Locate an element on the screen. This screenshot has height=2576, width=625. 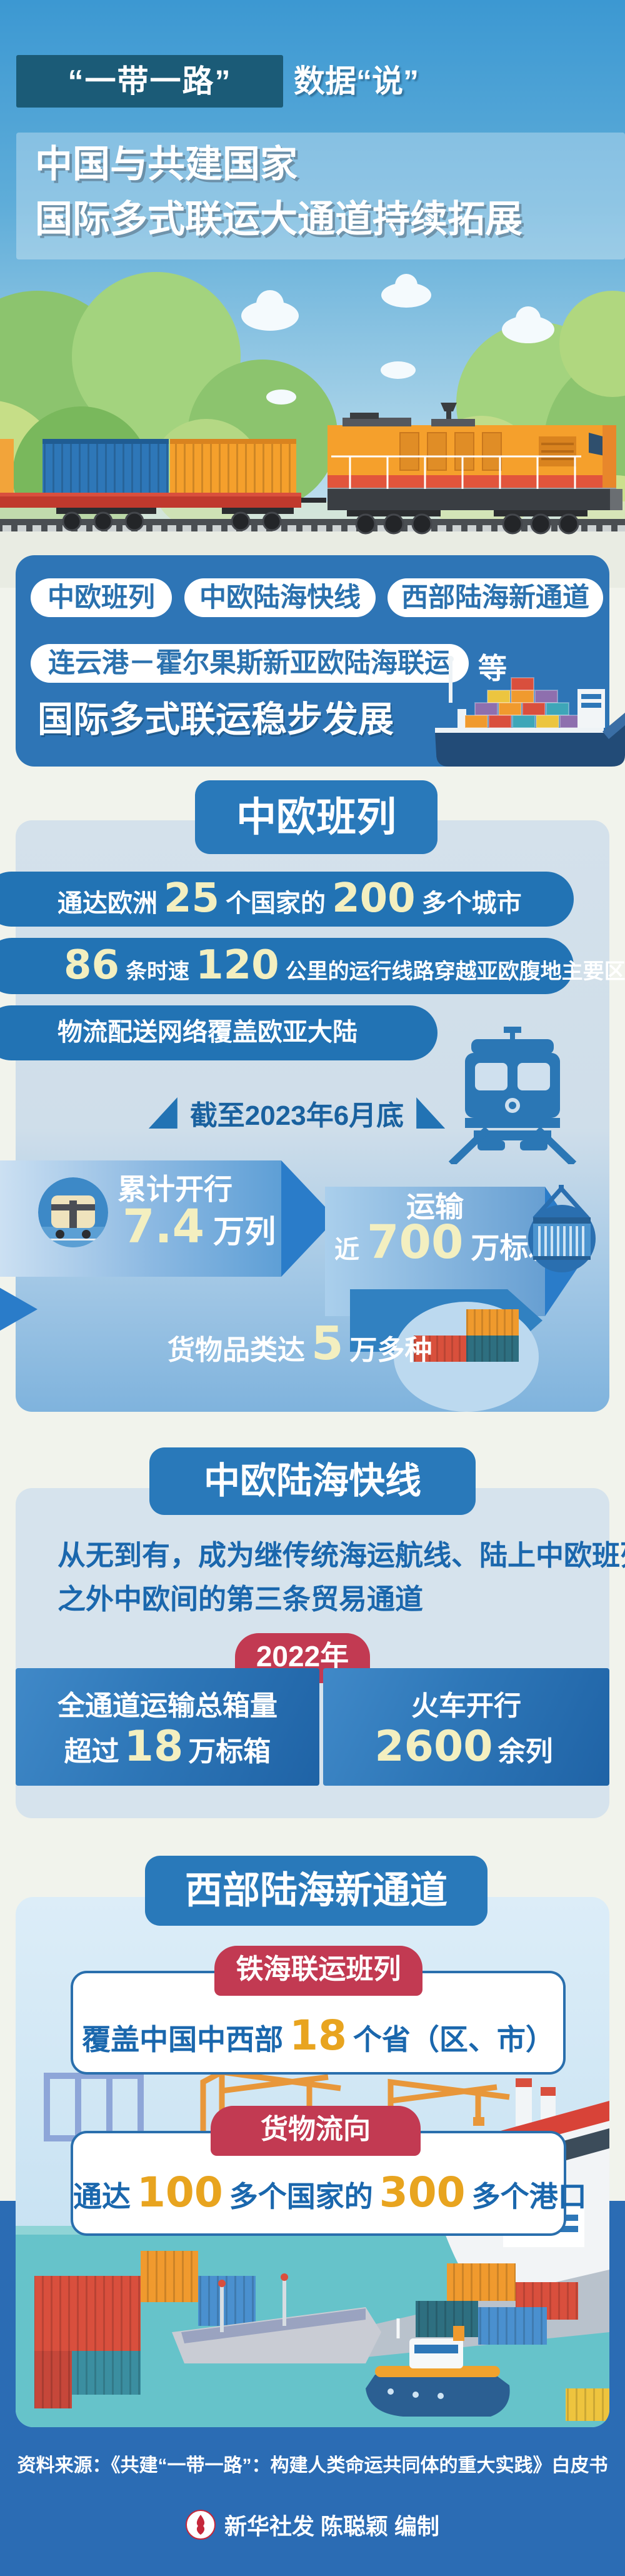
ceb-stat-bar-cities: 通达欧洲 25 个国家的 200 多个城市 is located at coordinates (287, 899).